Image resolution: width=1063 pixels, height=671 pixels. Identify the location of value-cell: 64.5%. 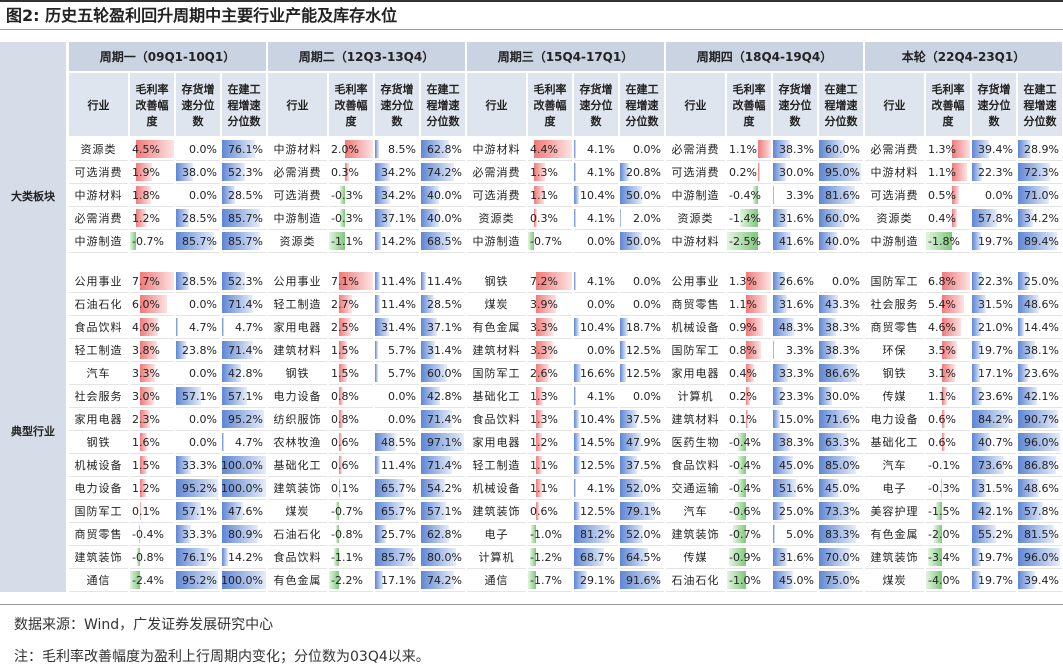
(642, 557).